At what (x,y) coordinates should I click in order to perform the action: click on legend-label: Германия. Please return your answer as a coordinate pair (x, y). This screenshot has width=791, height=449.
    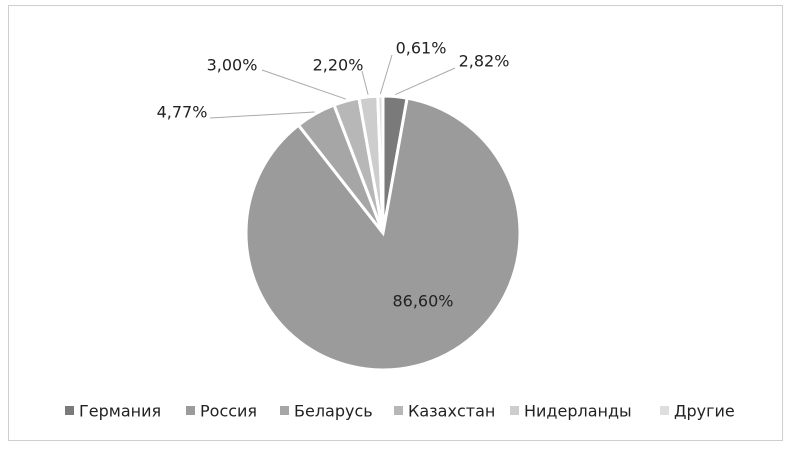
    Looking at the image, I should click on (120, 411).